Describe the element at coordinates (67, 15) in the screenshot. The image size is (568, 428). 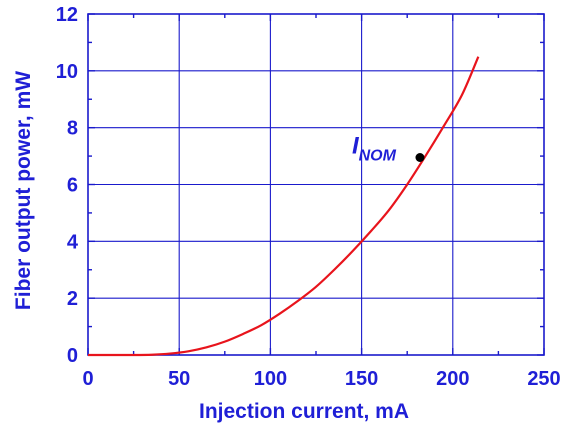
I see `y-tick-label: 12` at that location.